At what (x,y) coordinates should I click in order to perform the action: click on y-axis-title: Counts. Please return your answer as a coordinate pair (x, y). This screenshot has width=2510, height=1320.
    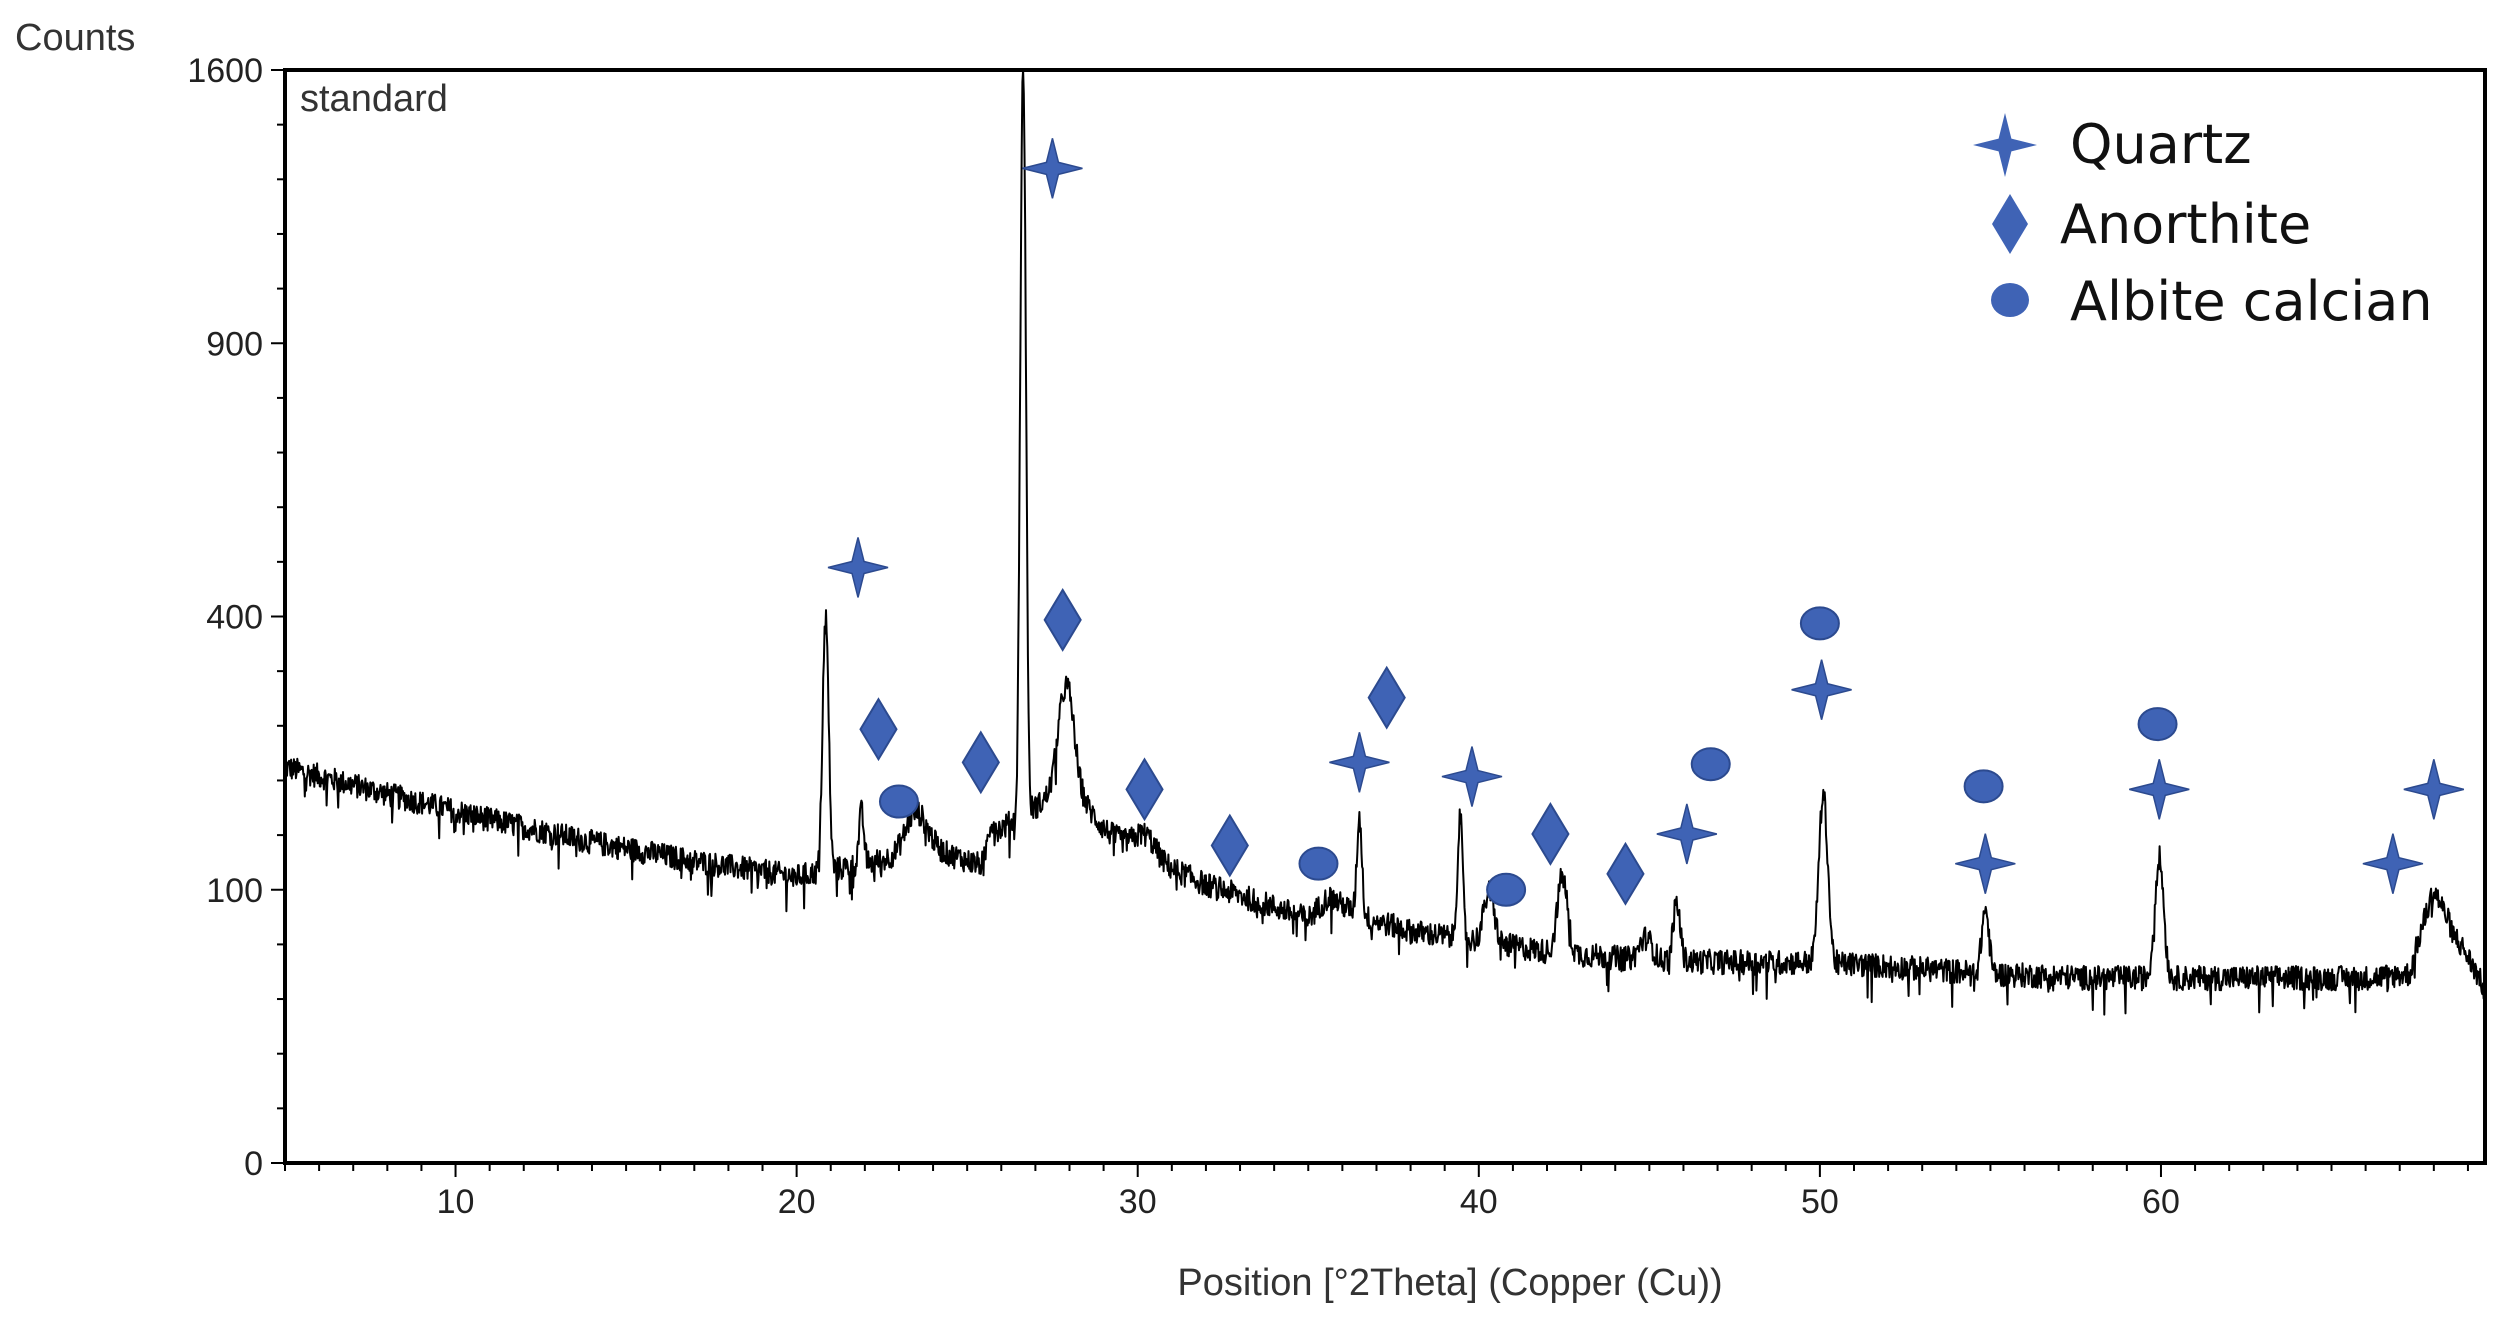
    Looking at the image, I should click on (75, 38).